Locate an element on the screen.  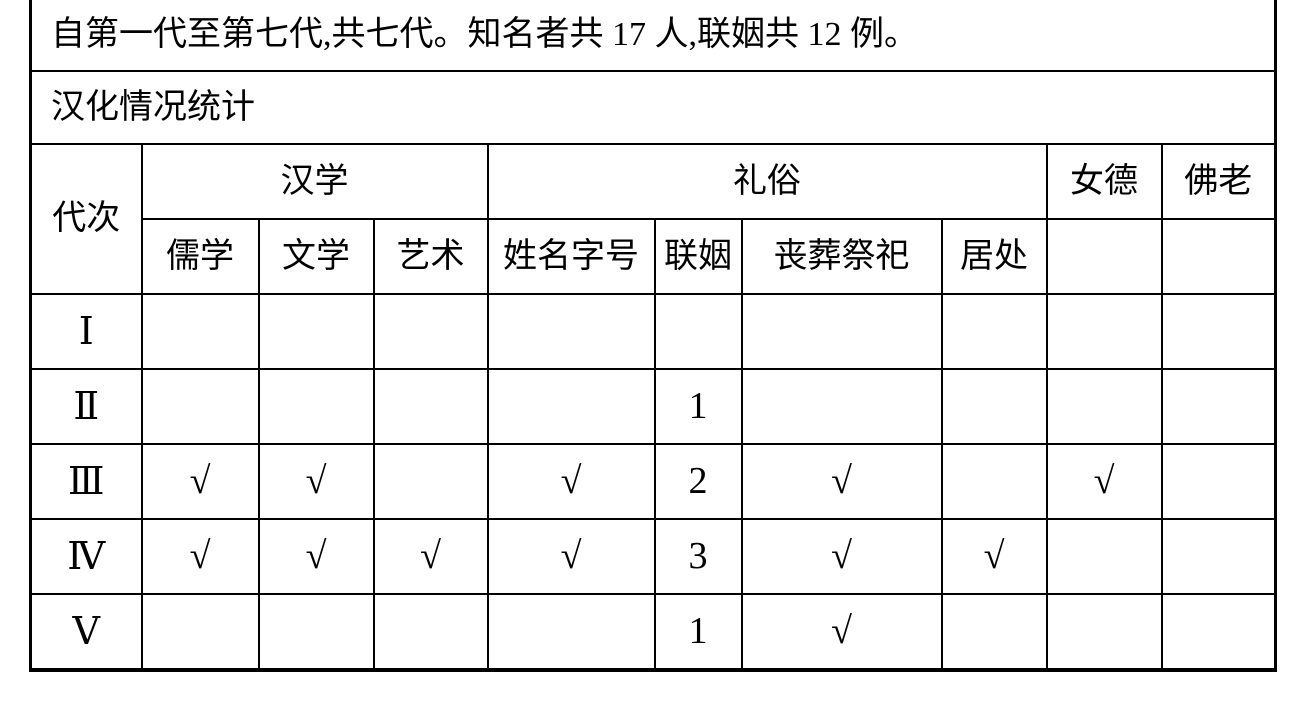
subheader-ruxue: 儒学 is located at coordinates (200, 256).